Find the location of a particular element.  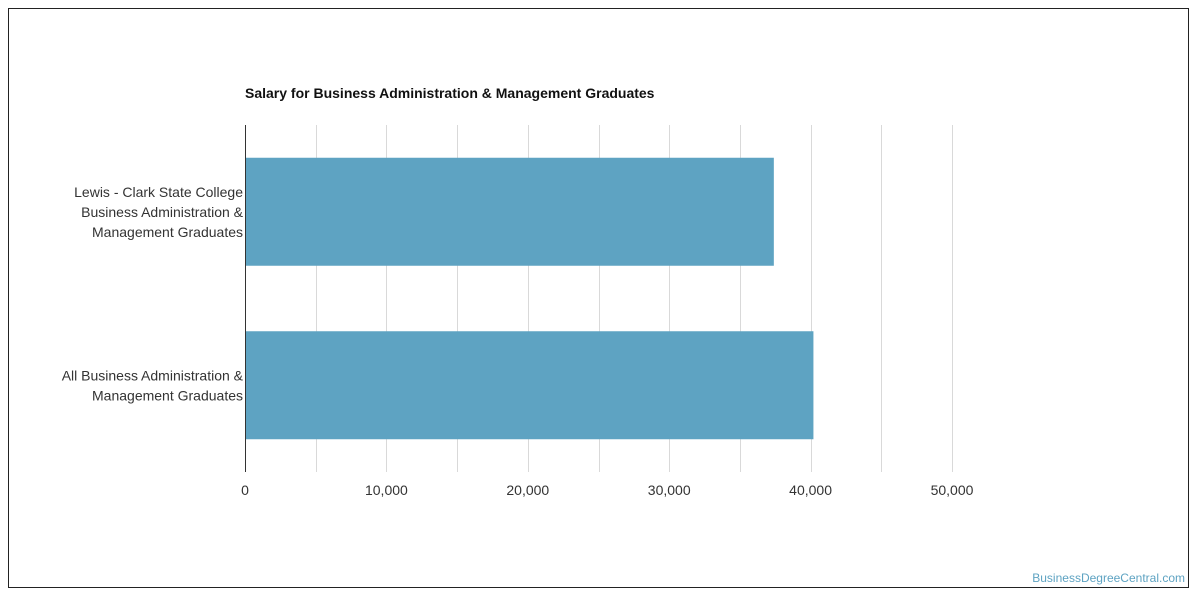

category-label: All Business Administration & is located at coordinates (153, 375).